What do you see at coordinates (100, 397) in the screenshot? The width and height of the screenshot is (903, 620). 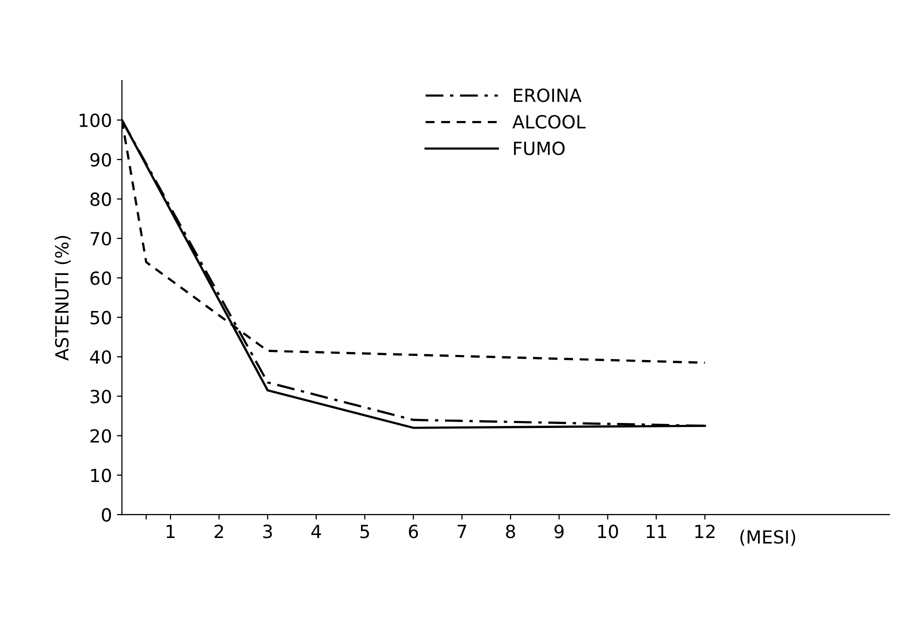 I see `y-tick-label: 30` at bounding box center [100, 397].